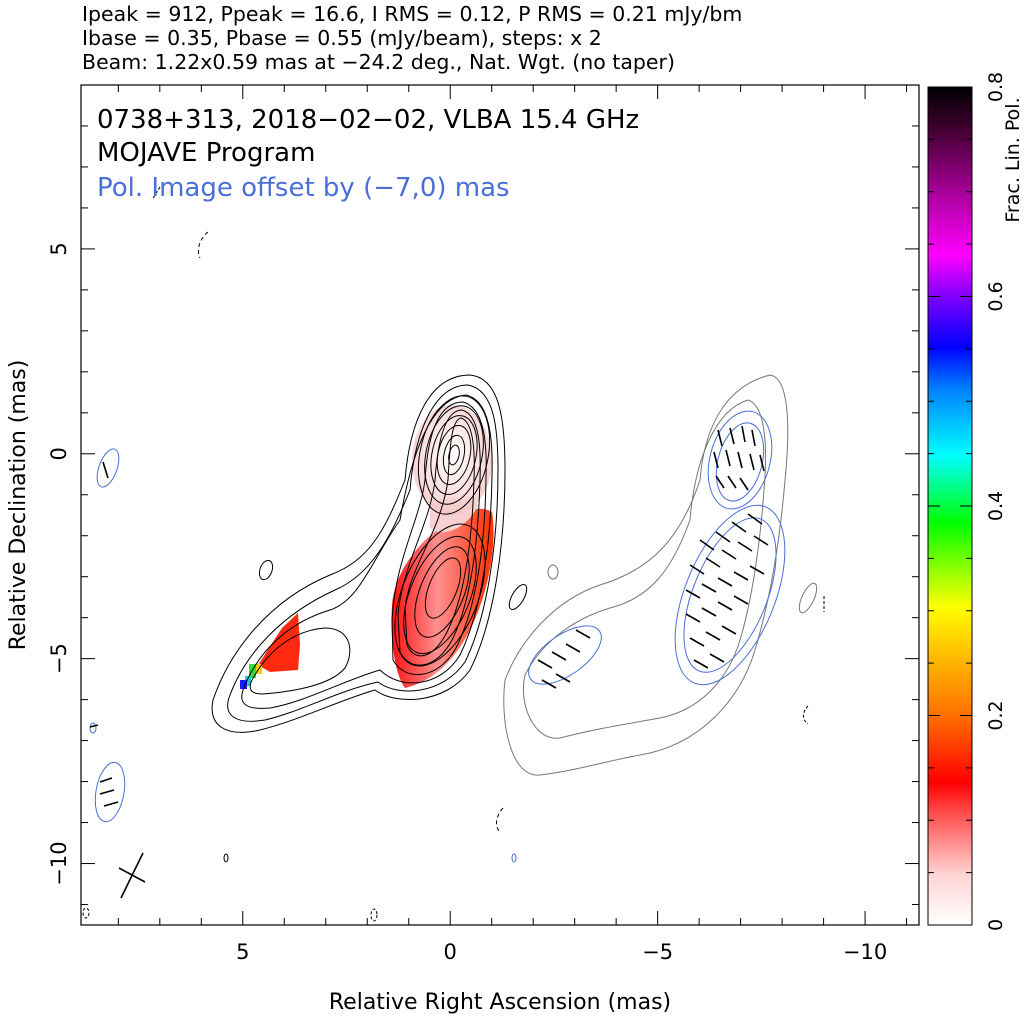 The width and height of the screenshot is (1027, 1020). I want to click on colorbar-axis: 0 0.2 0.4 0.6 0.8, so click(967, 501).